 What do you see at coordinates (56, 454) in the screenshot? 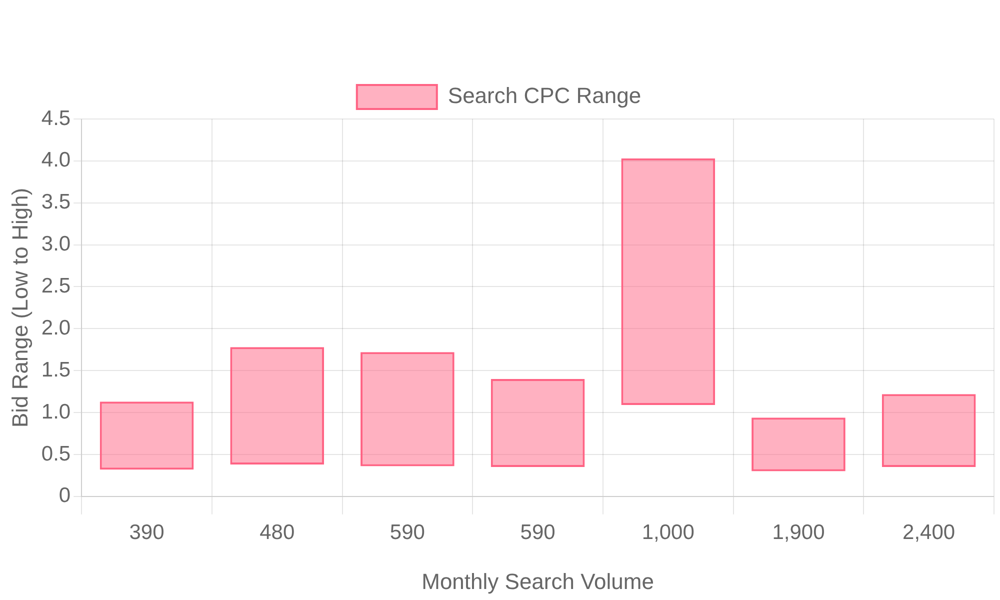
I see `y-tick-label: 0.5` at bounding box center [56, 454].